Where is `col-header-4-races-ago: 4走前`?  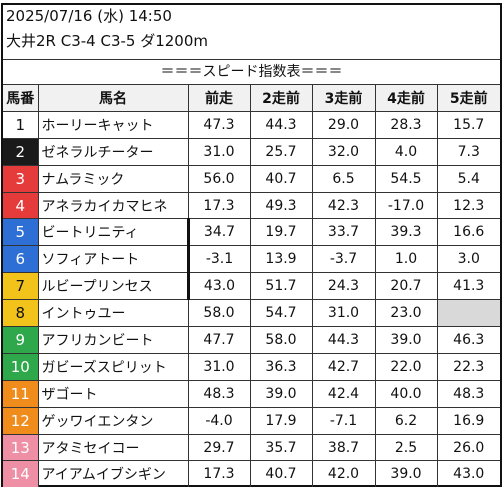 col-header-4-races-ago: 4走前 is located at coordinates (406, 98).